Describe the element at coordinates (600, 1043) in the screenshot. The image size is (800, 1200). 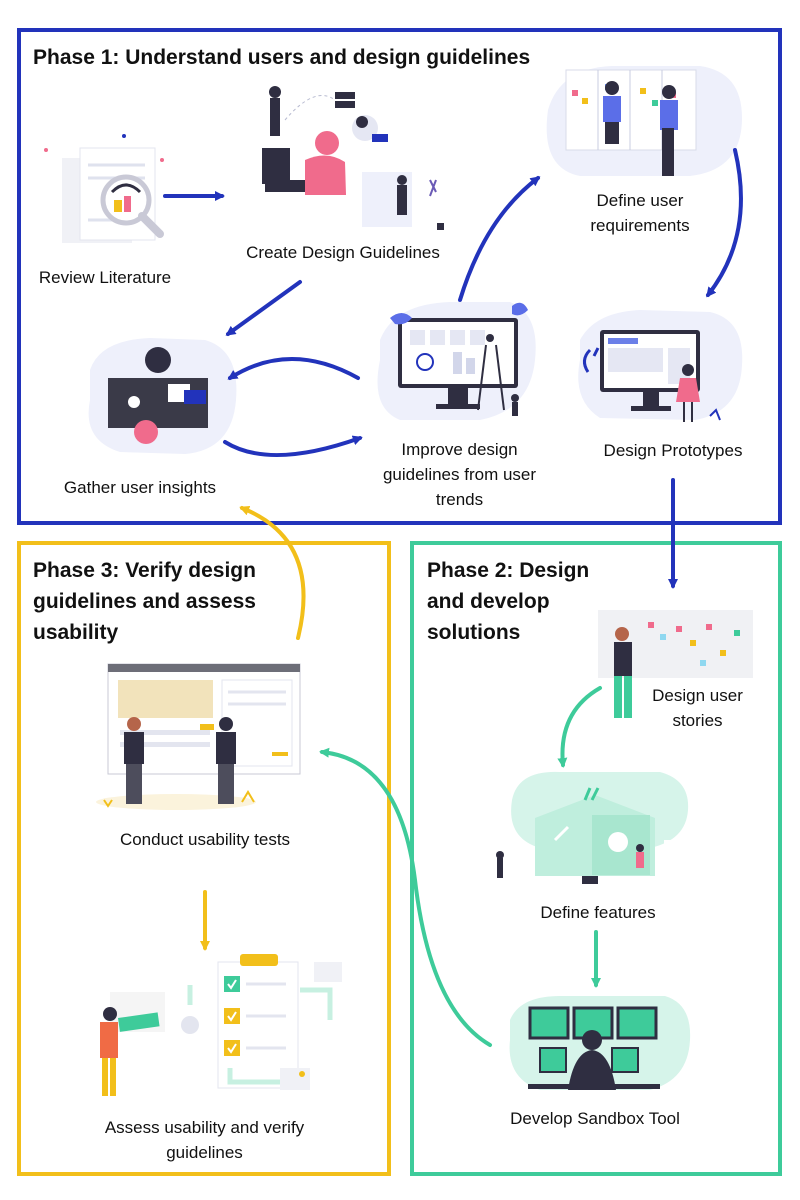
I see `sandbox-illustration` at that location.